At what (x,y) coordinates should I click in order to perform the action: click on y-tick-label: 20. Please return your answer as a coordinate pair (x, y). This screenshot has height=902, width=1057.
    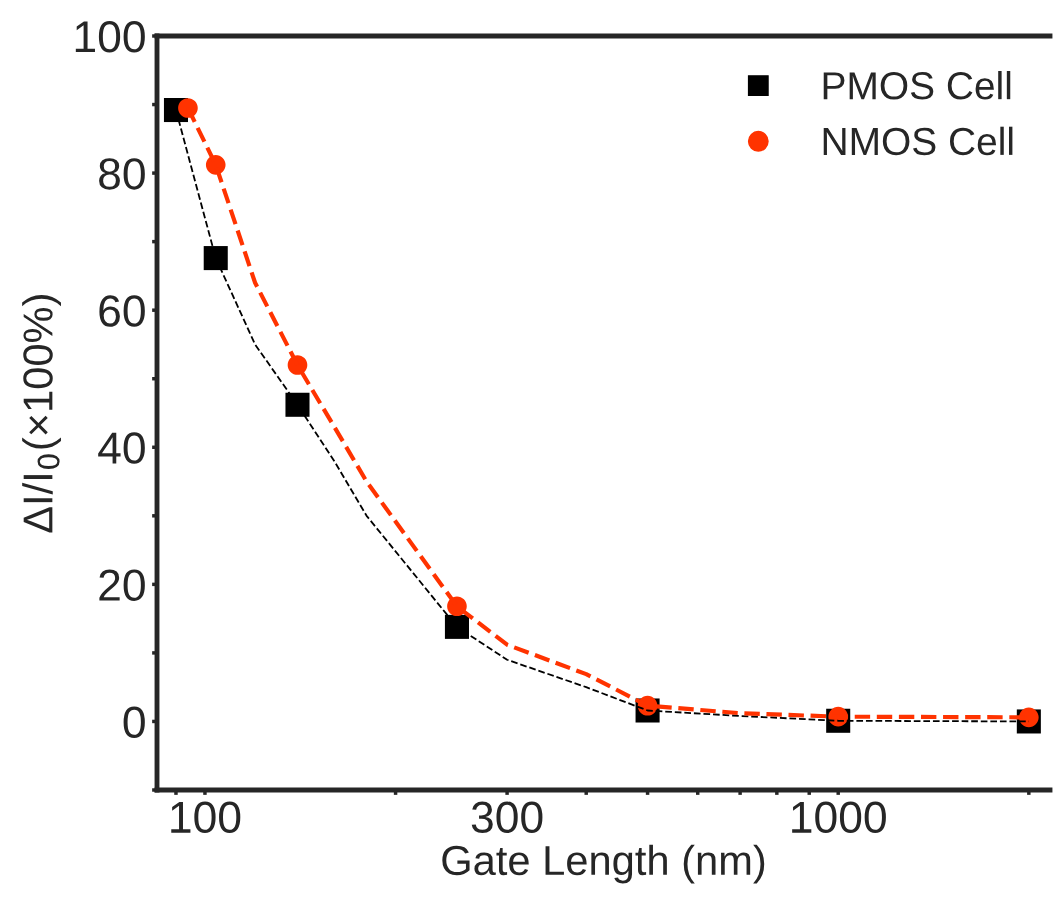
    Looking at the image, I should click on (122, 585).